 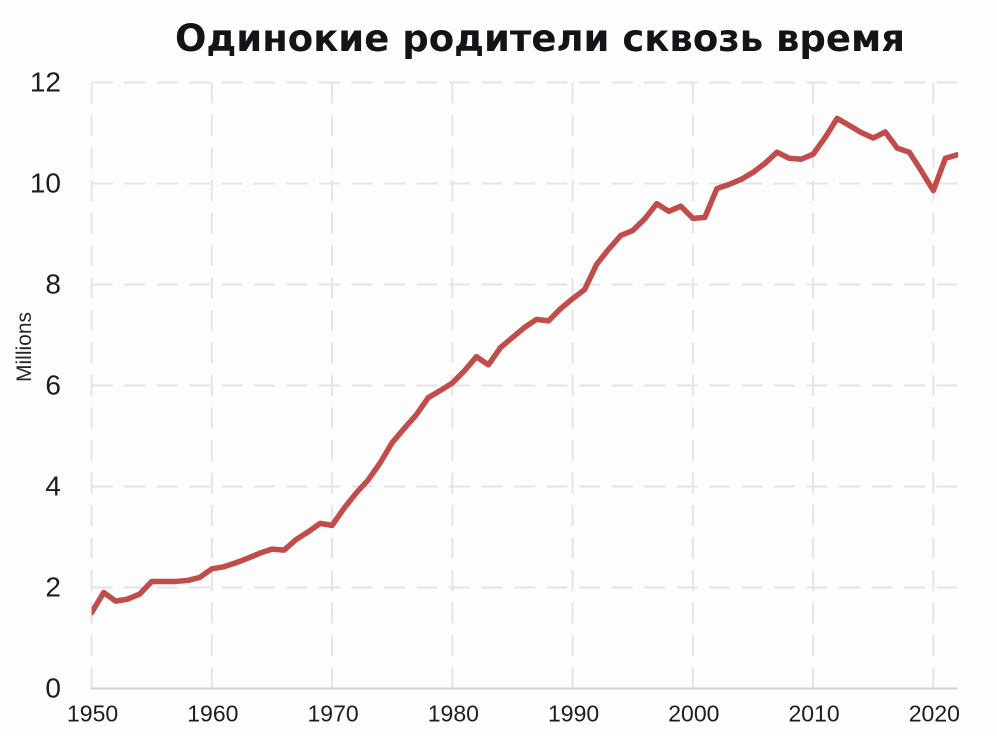 What do you see at coordinates (53, 486) in the screenshot?
I see `y-tick-label: 4` at bounding box center [53, 486].